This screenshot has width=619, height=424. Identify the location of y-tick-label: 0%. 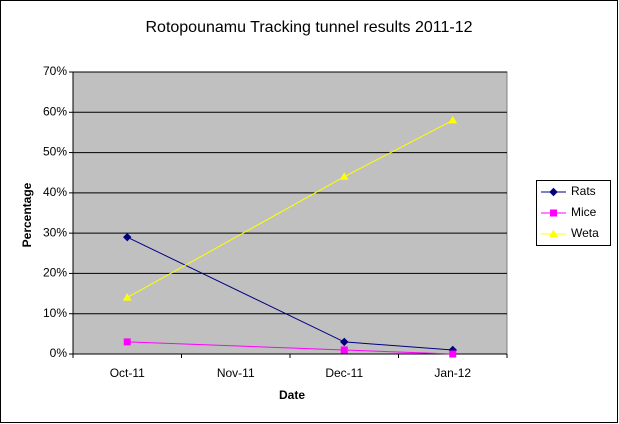
(59, 353).